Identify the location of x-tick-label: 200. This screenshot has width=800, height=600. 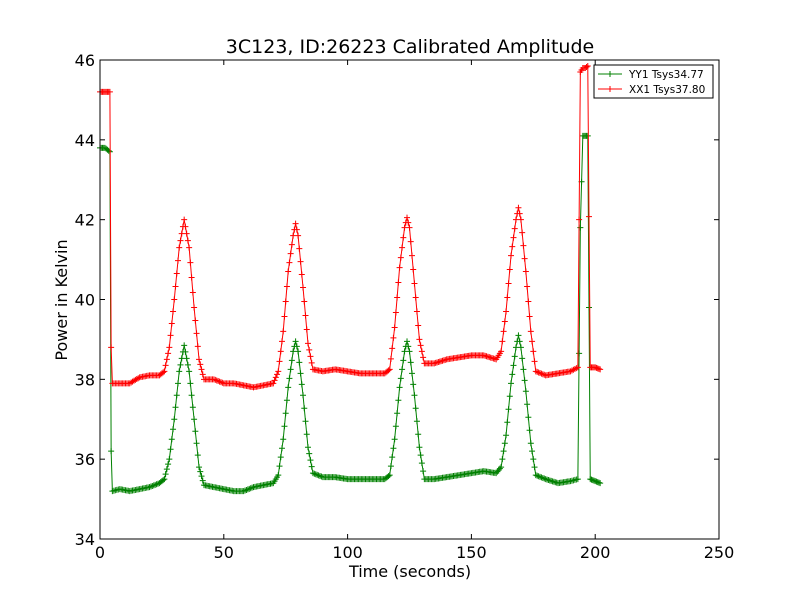
(595, 552).